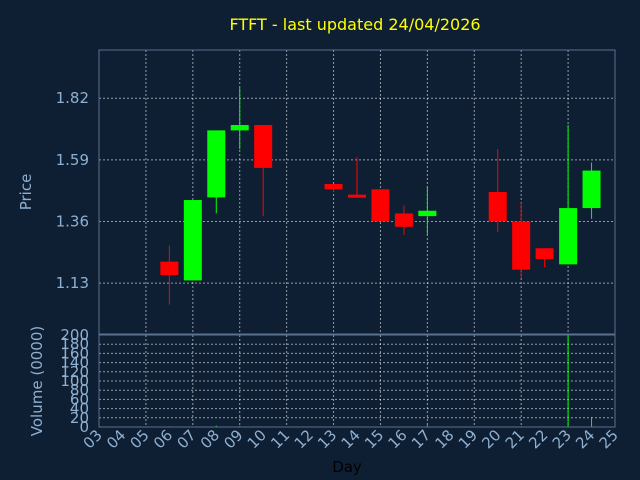 This screenshot has width=640, height=480. Describe the element at coordinates (354, 24) in the screenshot. I see `chart-title: FTFT - last updated 24/04/2026` at that location.